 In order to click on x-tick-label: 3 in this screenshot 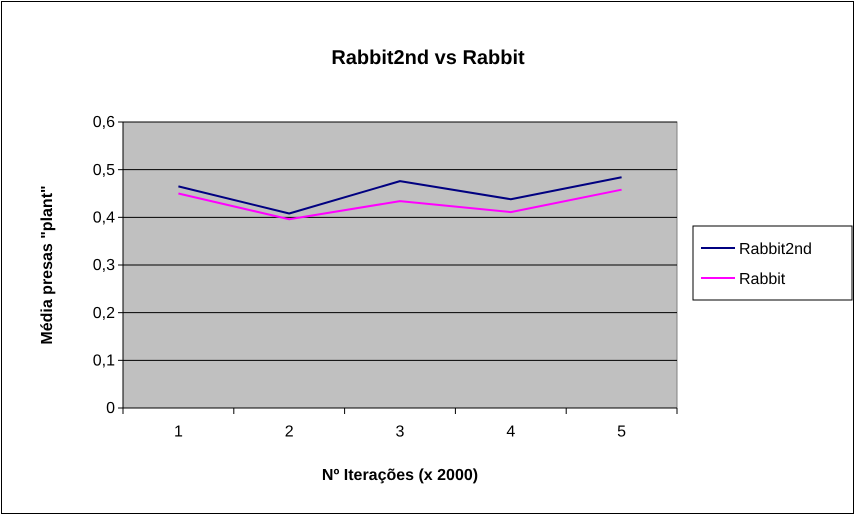, I will do `click(400, 432)`.